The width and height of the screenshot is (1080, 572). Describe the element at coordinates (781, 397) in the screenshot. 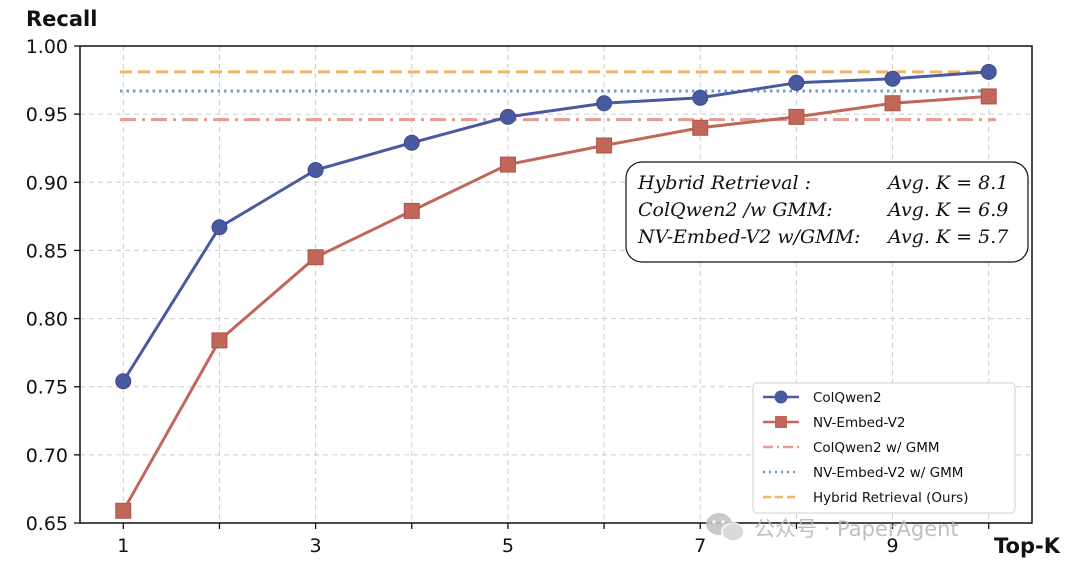

I see `legend-circle-marker` at that location.